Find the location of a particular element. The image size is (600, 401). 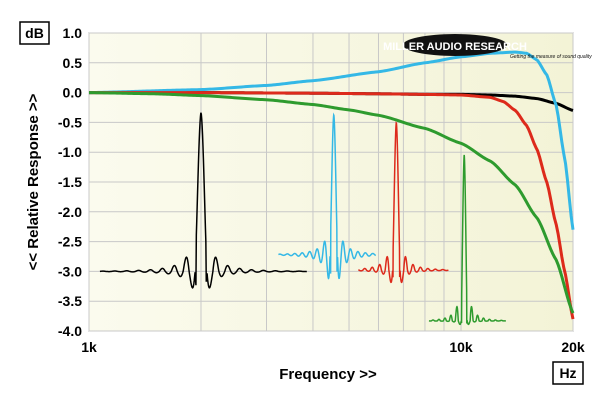

x-tick-label: 10k is located at coordinates (461, 347).